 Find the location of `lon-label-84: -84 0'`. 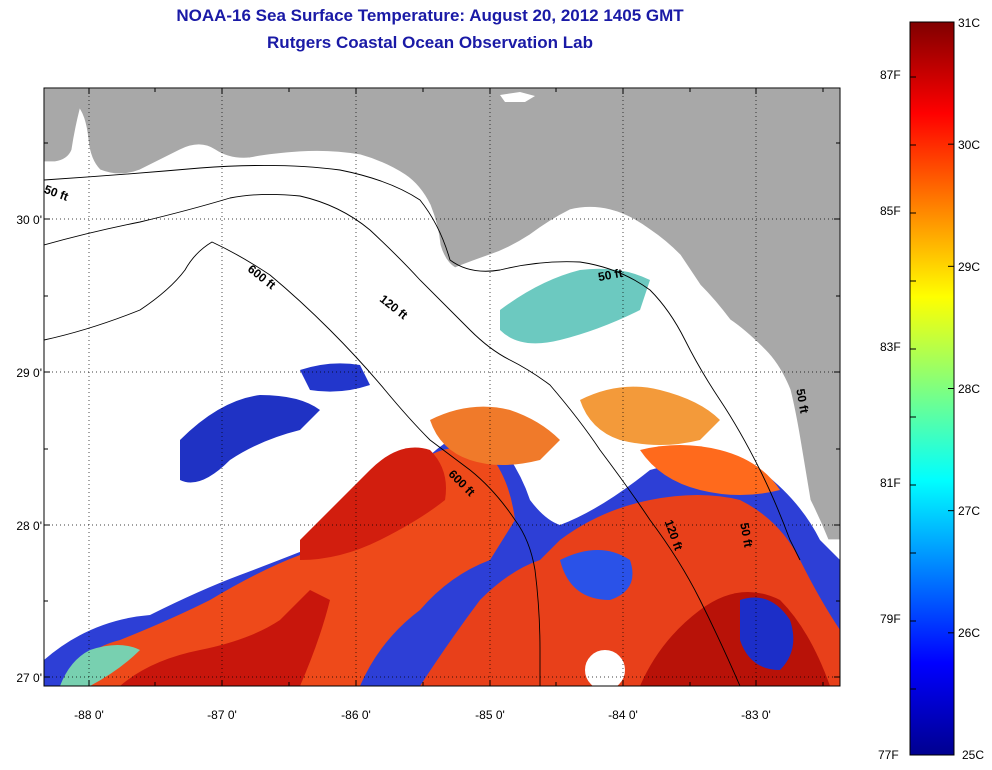

lon-label-84: -84 0' is located at coordinates (623, 715).